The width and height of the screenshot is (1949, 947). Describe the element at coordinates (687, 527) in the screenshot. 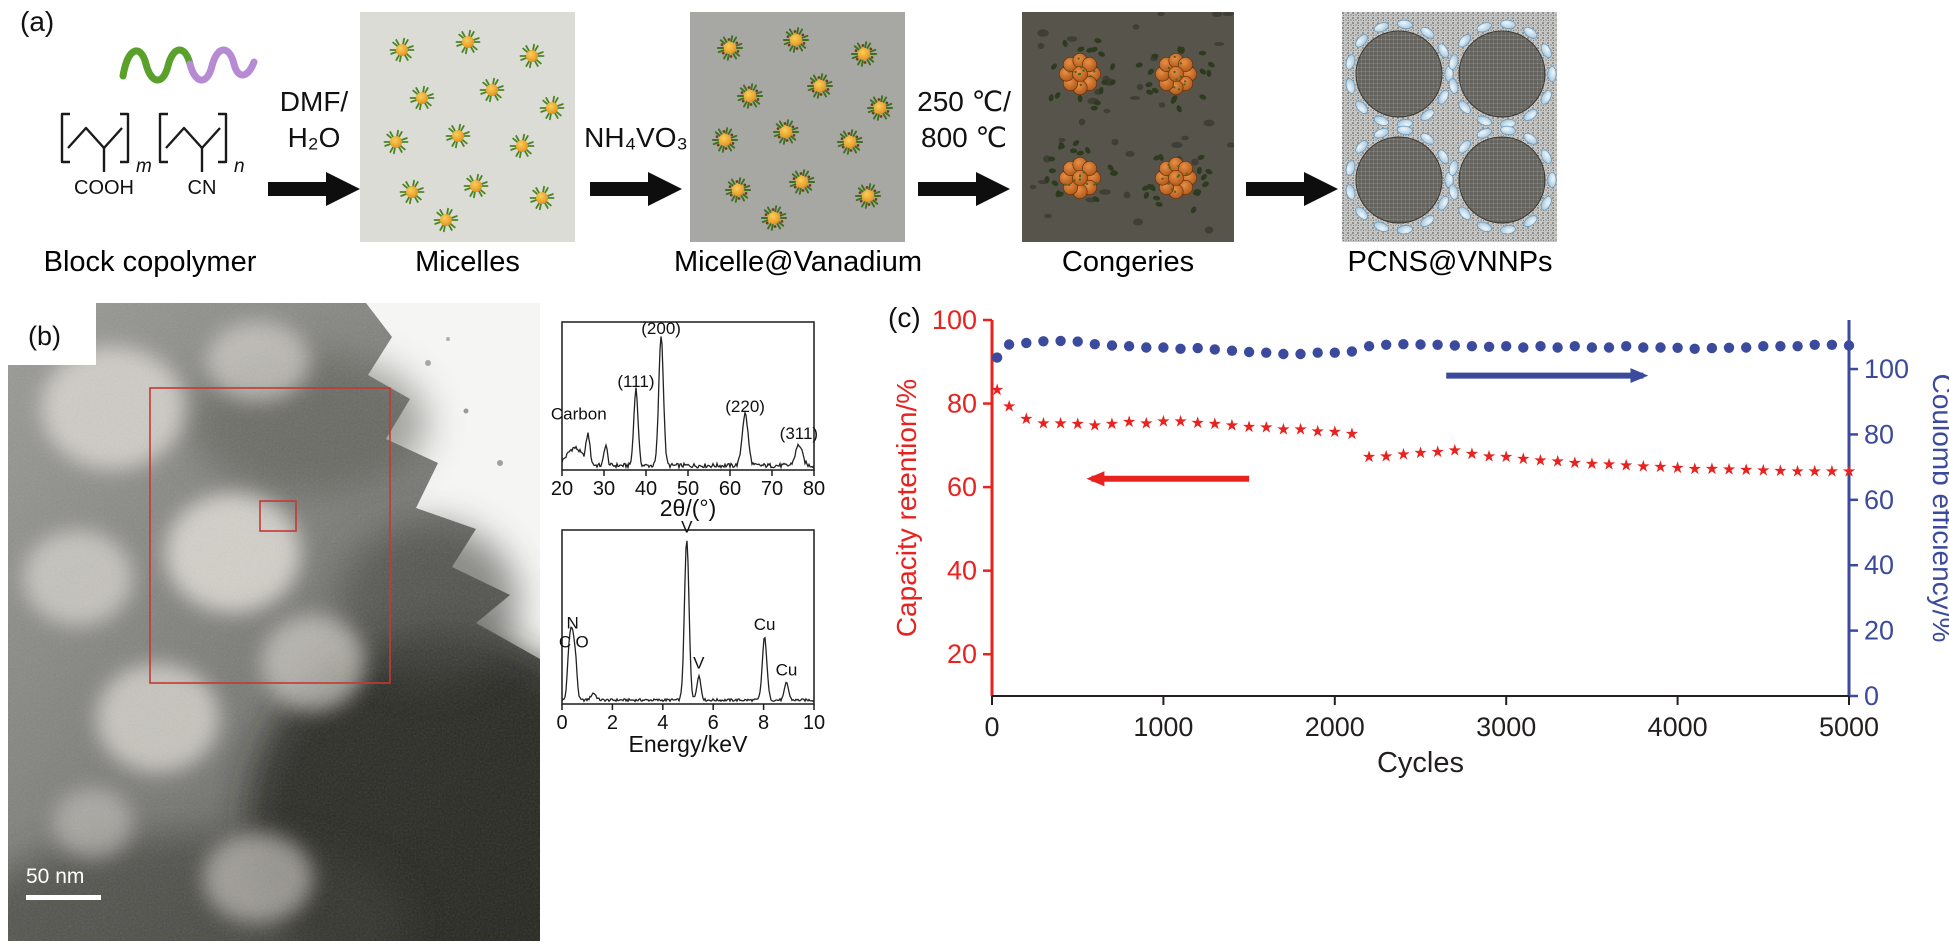

I see `peak-label: V` at that location.